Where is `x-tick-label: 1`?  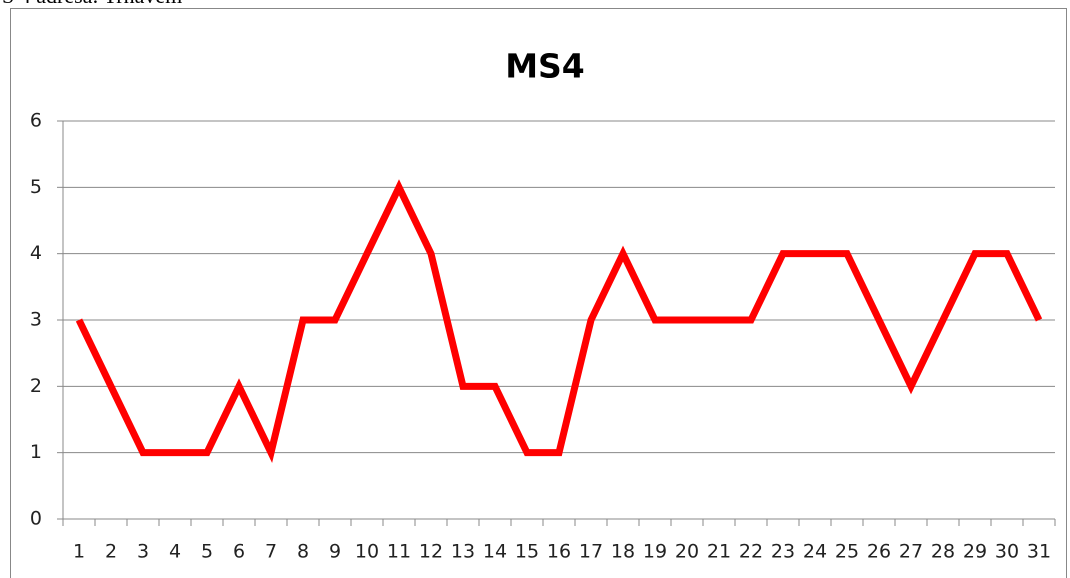 x-tick-label: 1 is located at coordinates (79, 552).